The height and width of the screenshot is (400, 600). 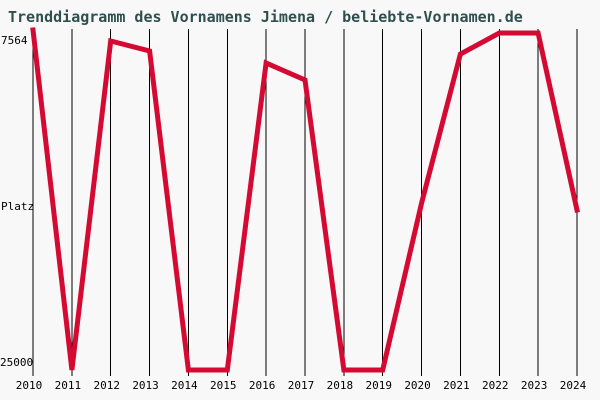 I want to click on x-axis-label-2016: 2016, so click(x=262, y=385).